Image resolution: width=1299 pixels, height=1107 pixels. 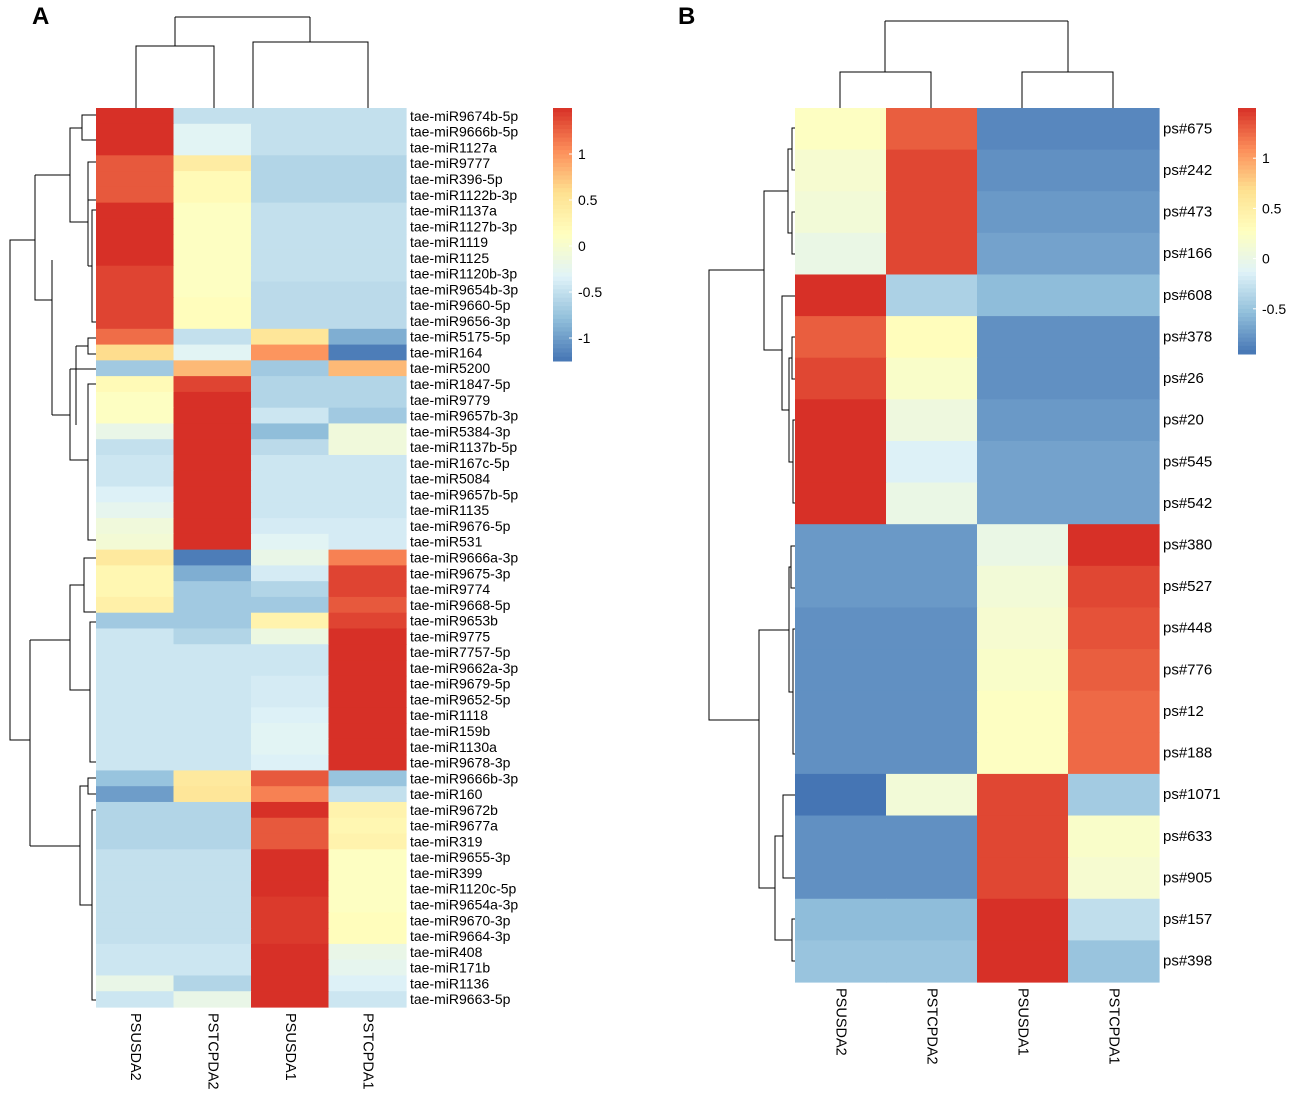 What do you see at coordinates (460, 920) in the screenshot?
I see `row-label: tae-miR9670-3p` at bounding box center [460, 920].